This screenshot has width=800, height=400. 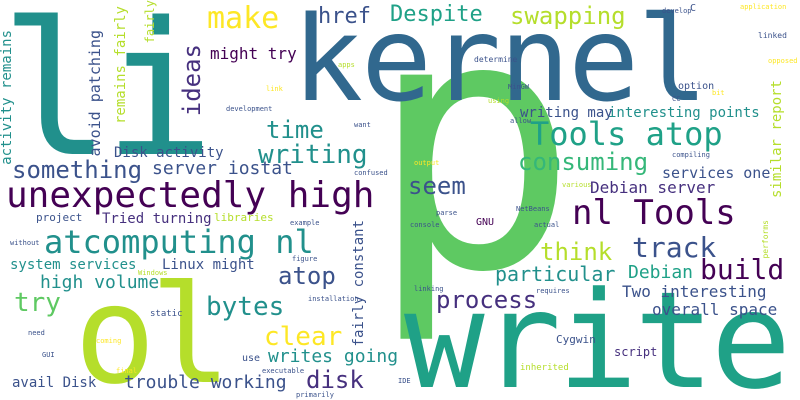 I want to click on word-executable: executable, so click(x=283, y=371).